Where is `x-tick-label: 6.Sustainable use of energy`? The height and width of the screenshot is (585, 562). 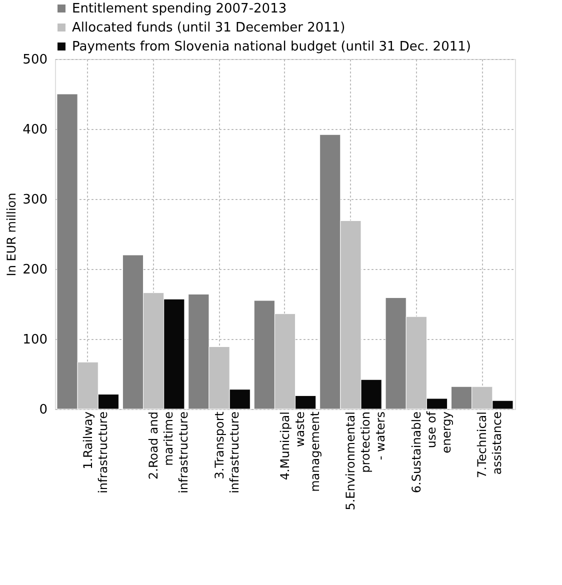
x-tick-label: 6.Sustainable use of energy is located at coordinates (431, 452).